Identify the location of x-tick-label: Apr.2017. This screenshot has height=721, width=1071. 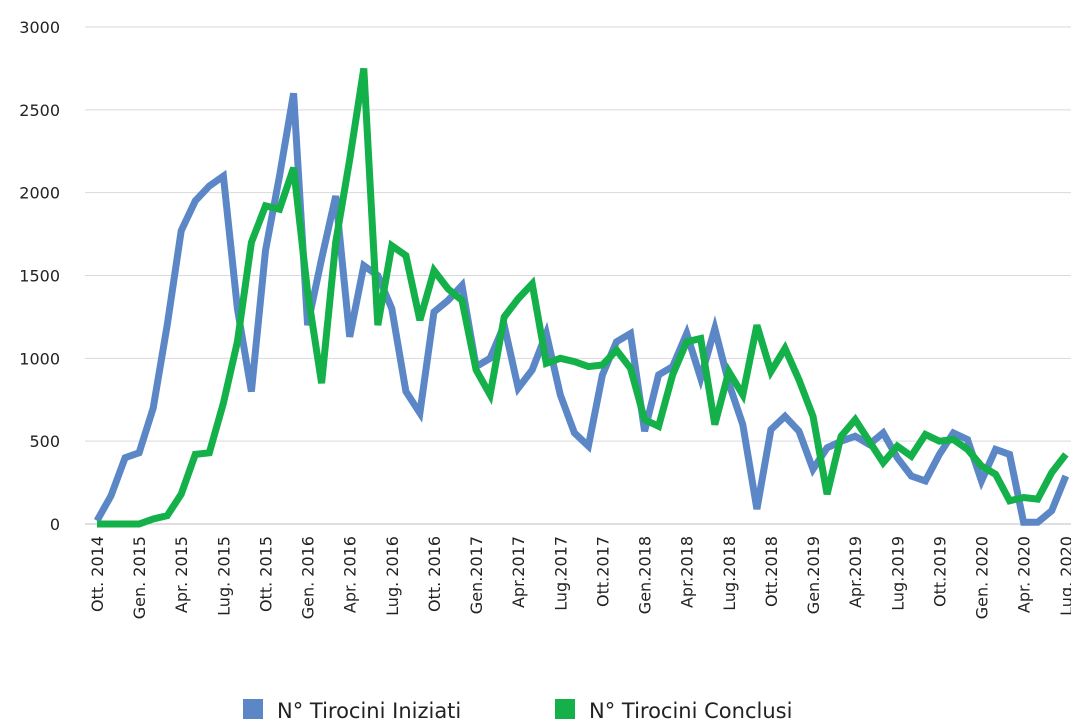
(518, 572).